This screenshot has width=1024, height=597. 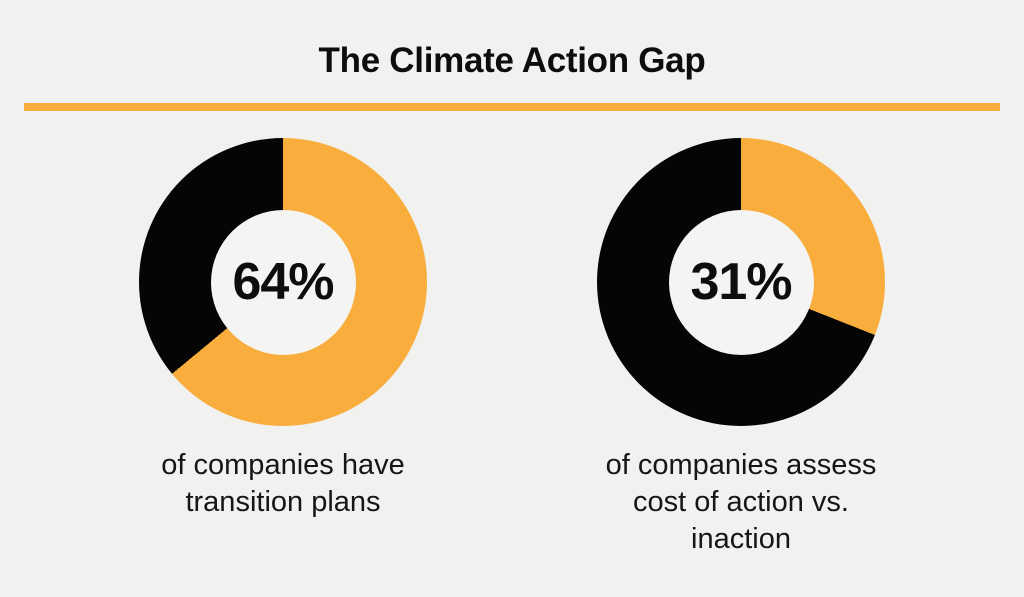 I want to click on donut-chart-transition-plans: 64%, so click(x=283, y=282).